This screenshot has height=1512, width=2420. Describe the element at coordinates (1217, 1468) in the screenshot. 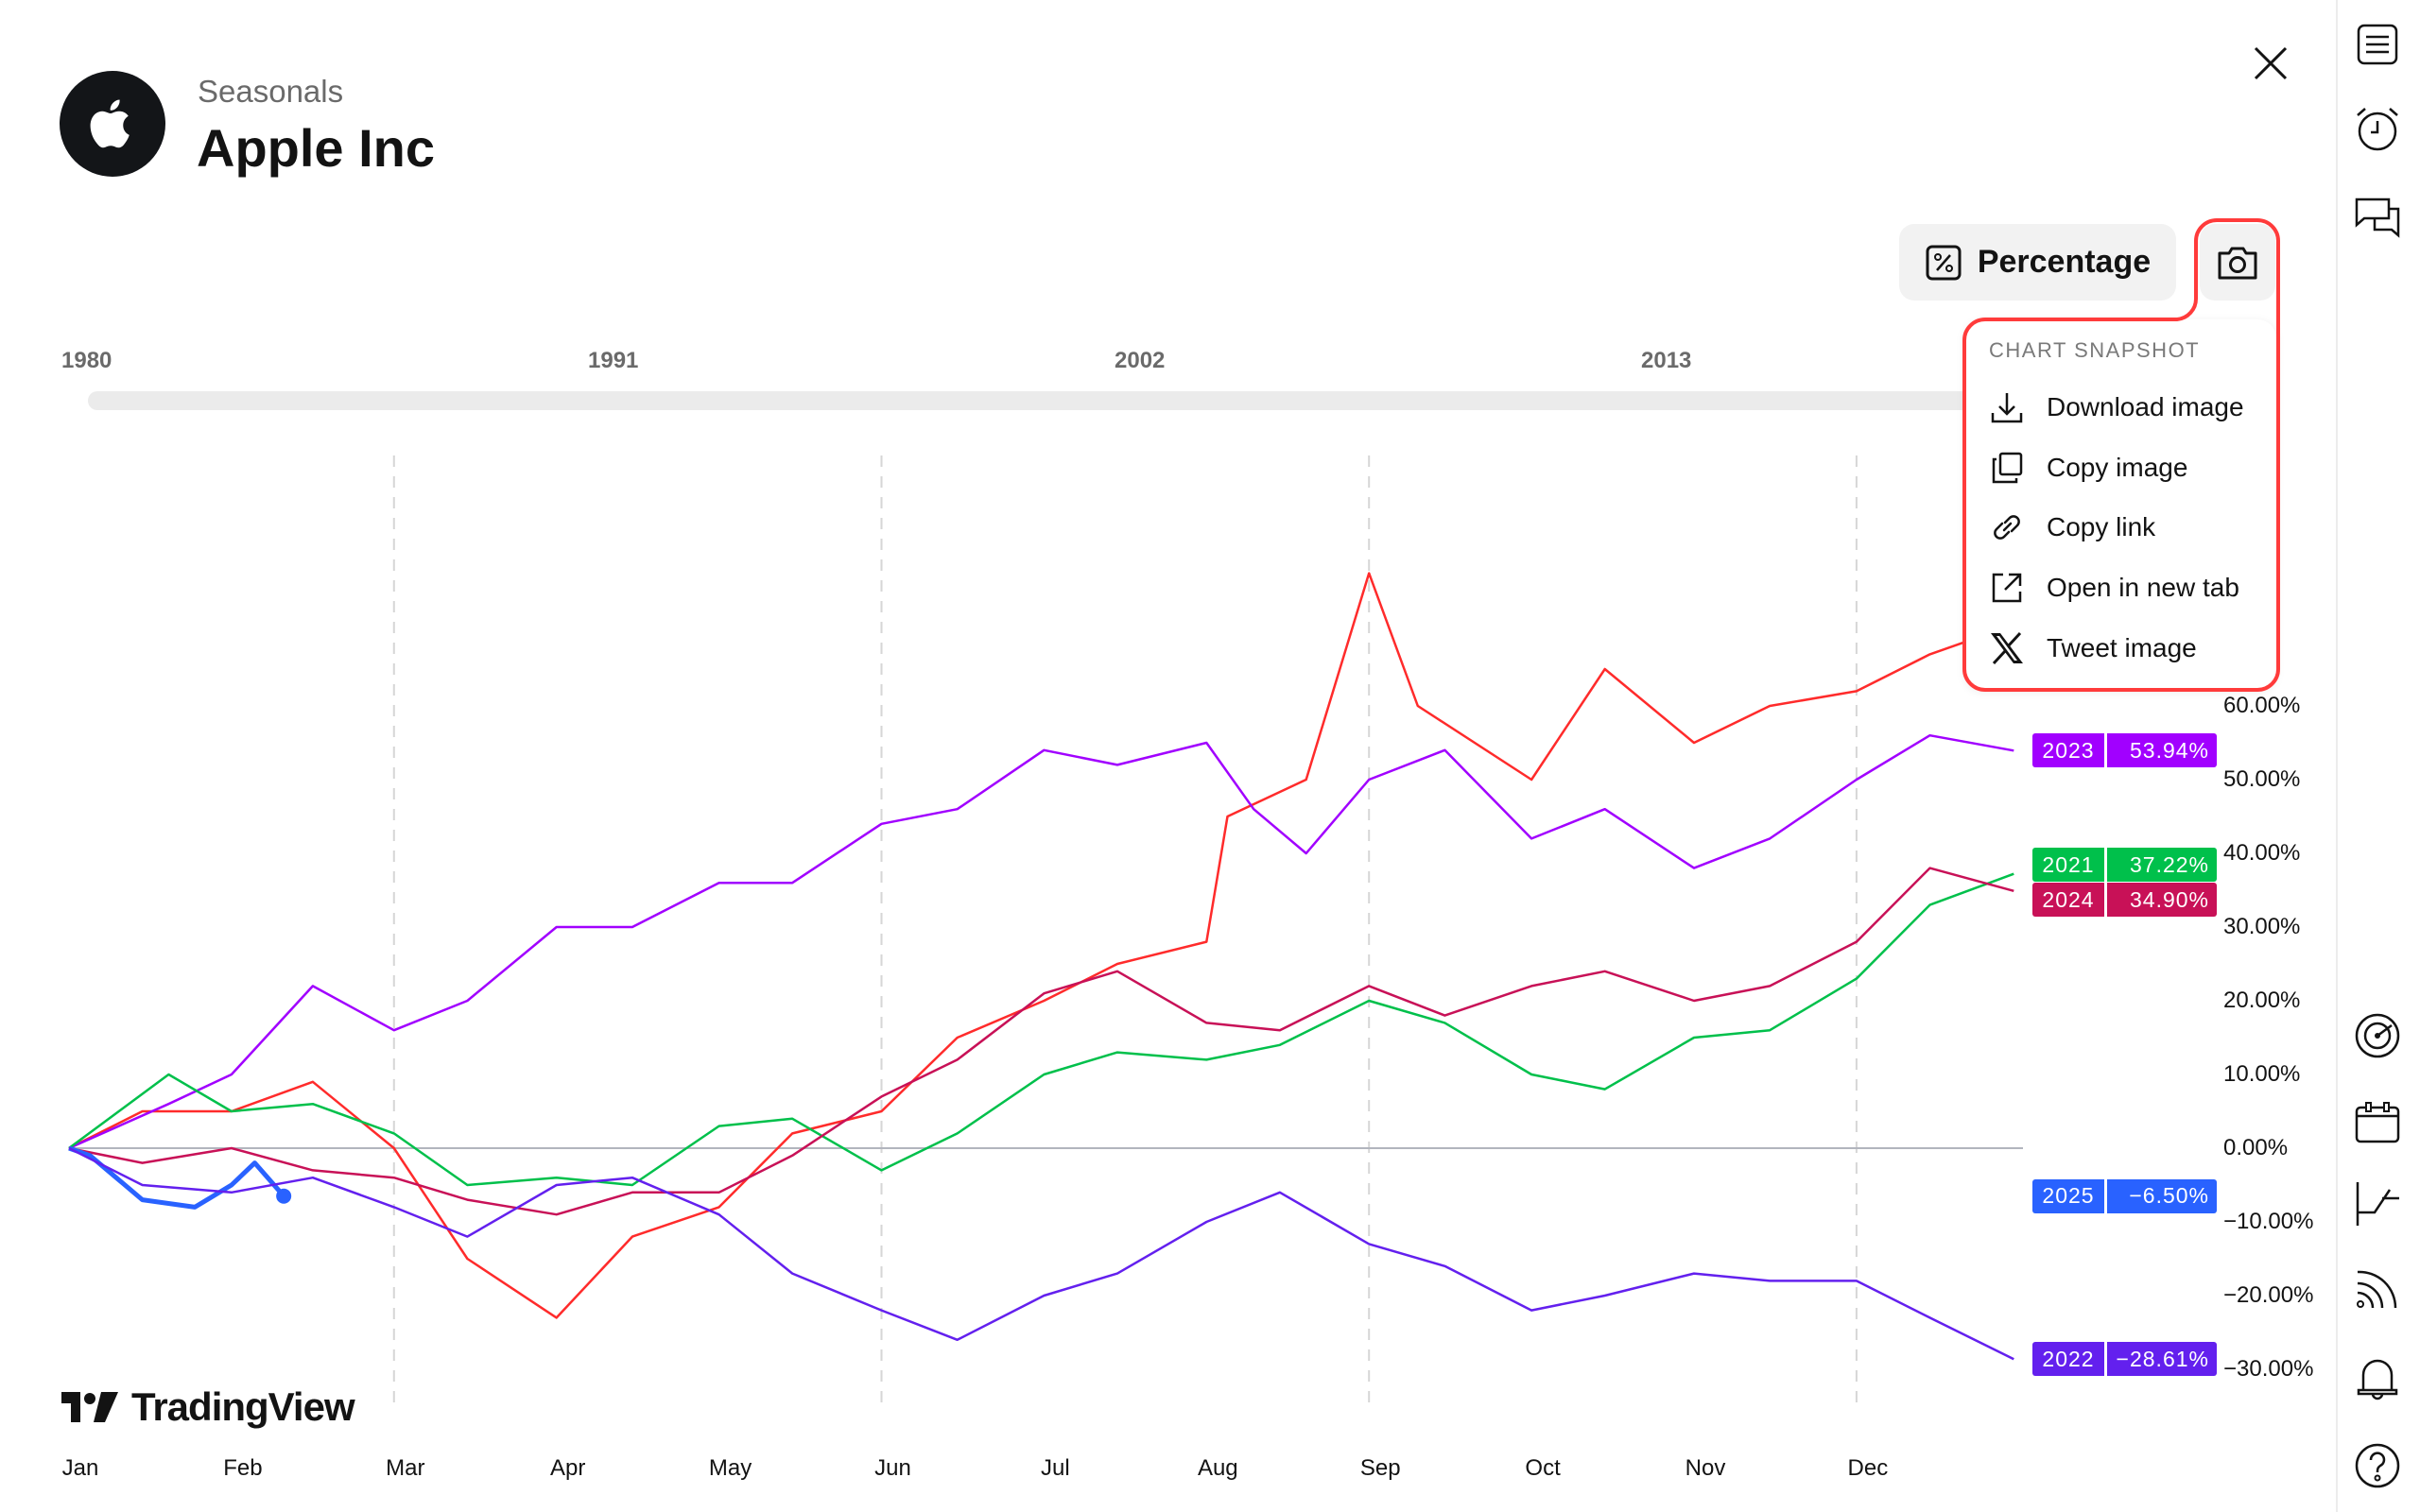

I see `x-tick-label: Aug` at that location.